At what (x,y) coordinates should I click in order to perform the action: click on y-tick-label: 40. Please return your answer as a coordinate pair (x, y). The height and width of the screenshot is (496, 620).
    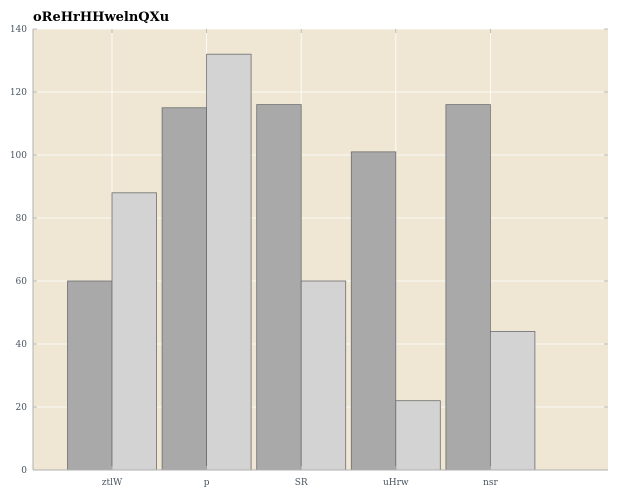
    Looking at the image, I should click on (22, 345).